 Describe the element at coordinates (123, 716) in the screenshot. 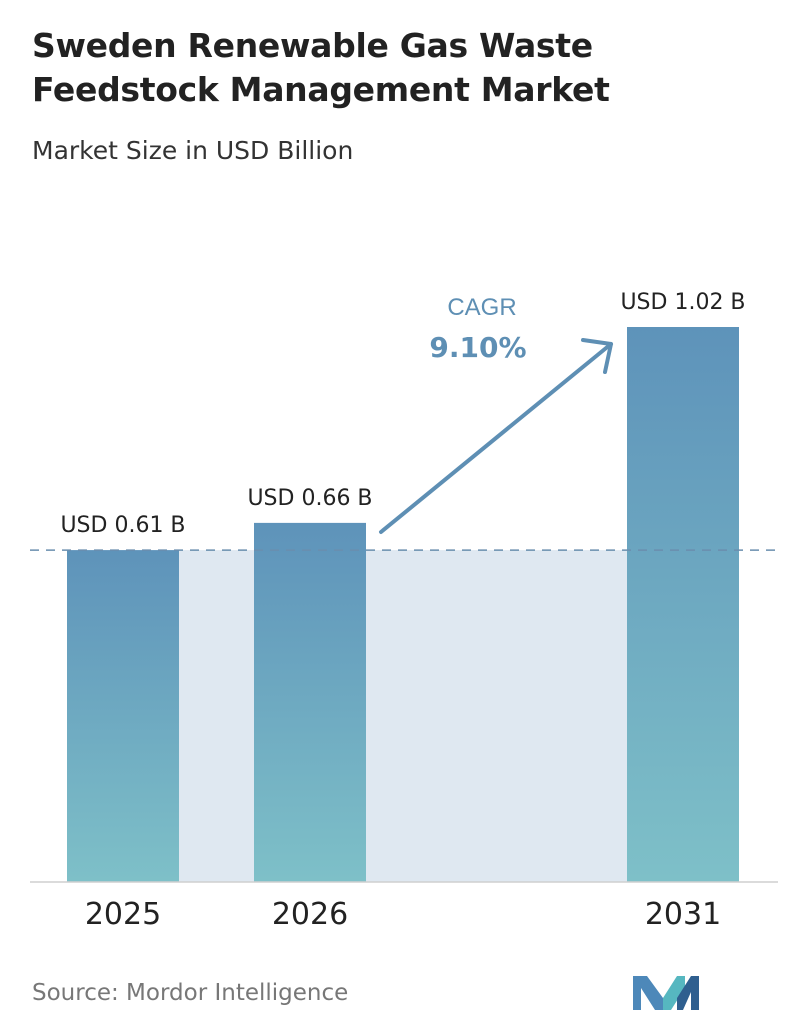

I see `bar-2025` at that location.